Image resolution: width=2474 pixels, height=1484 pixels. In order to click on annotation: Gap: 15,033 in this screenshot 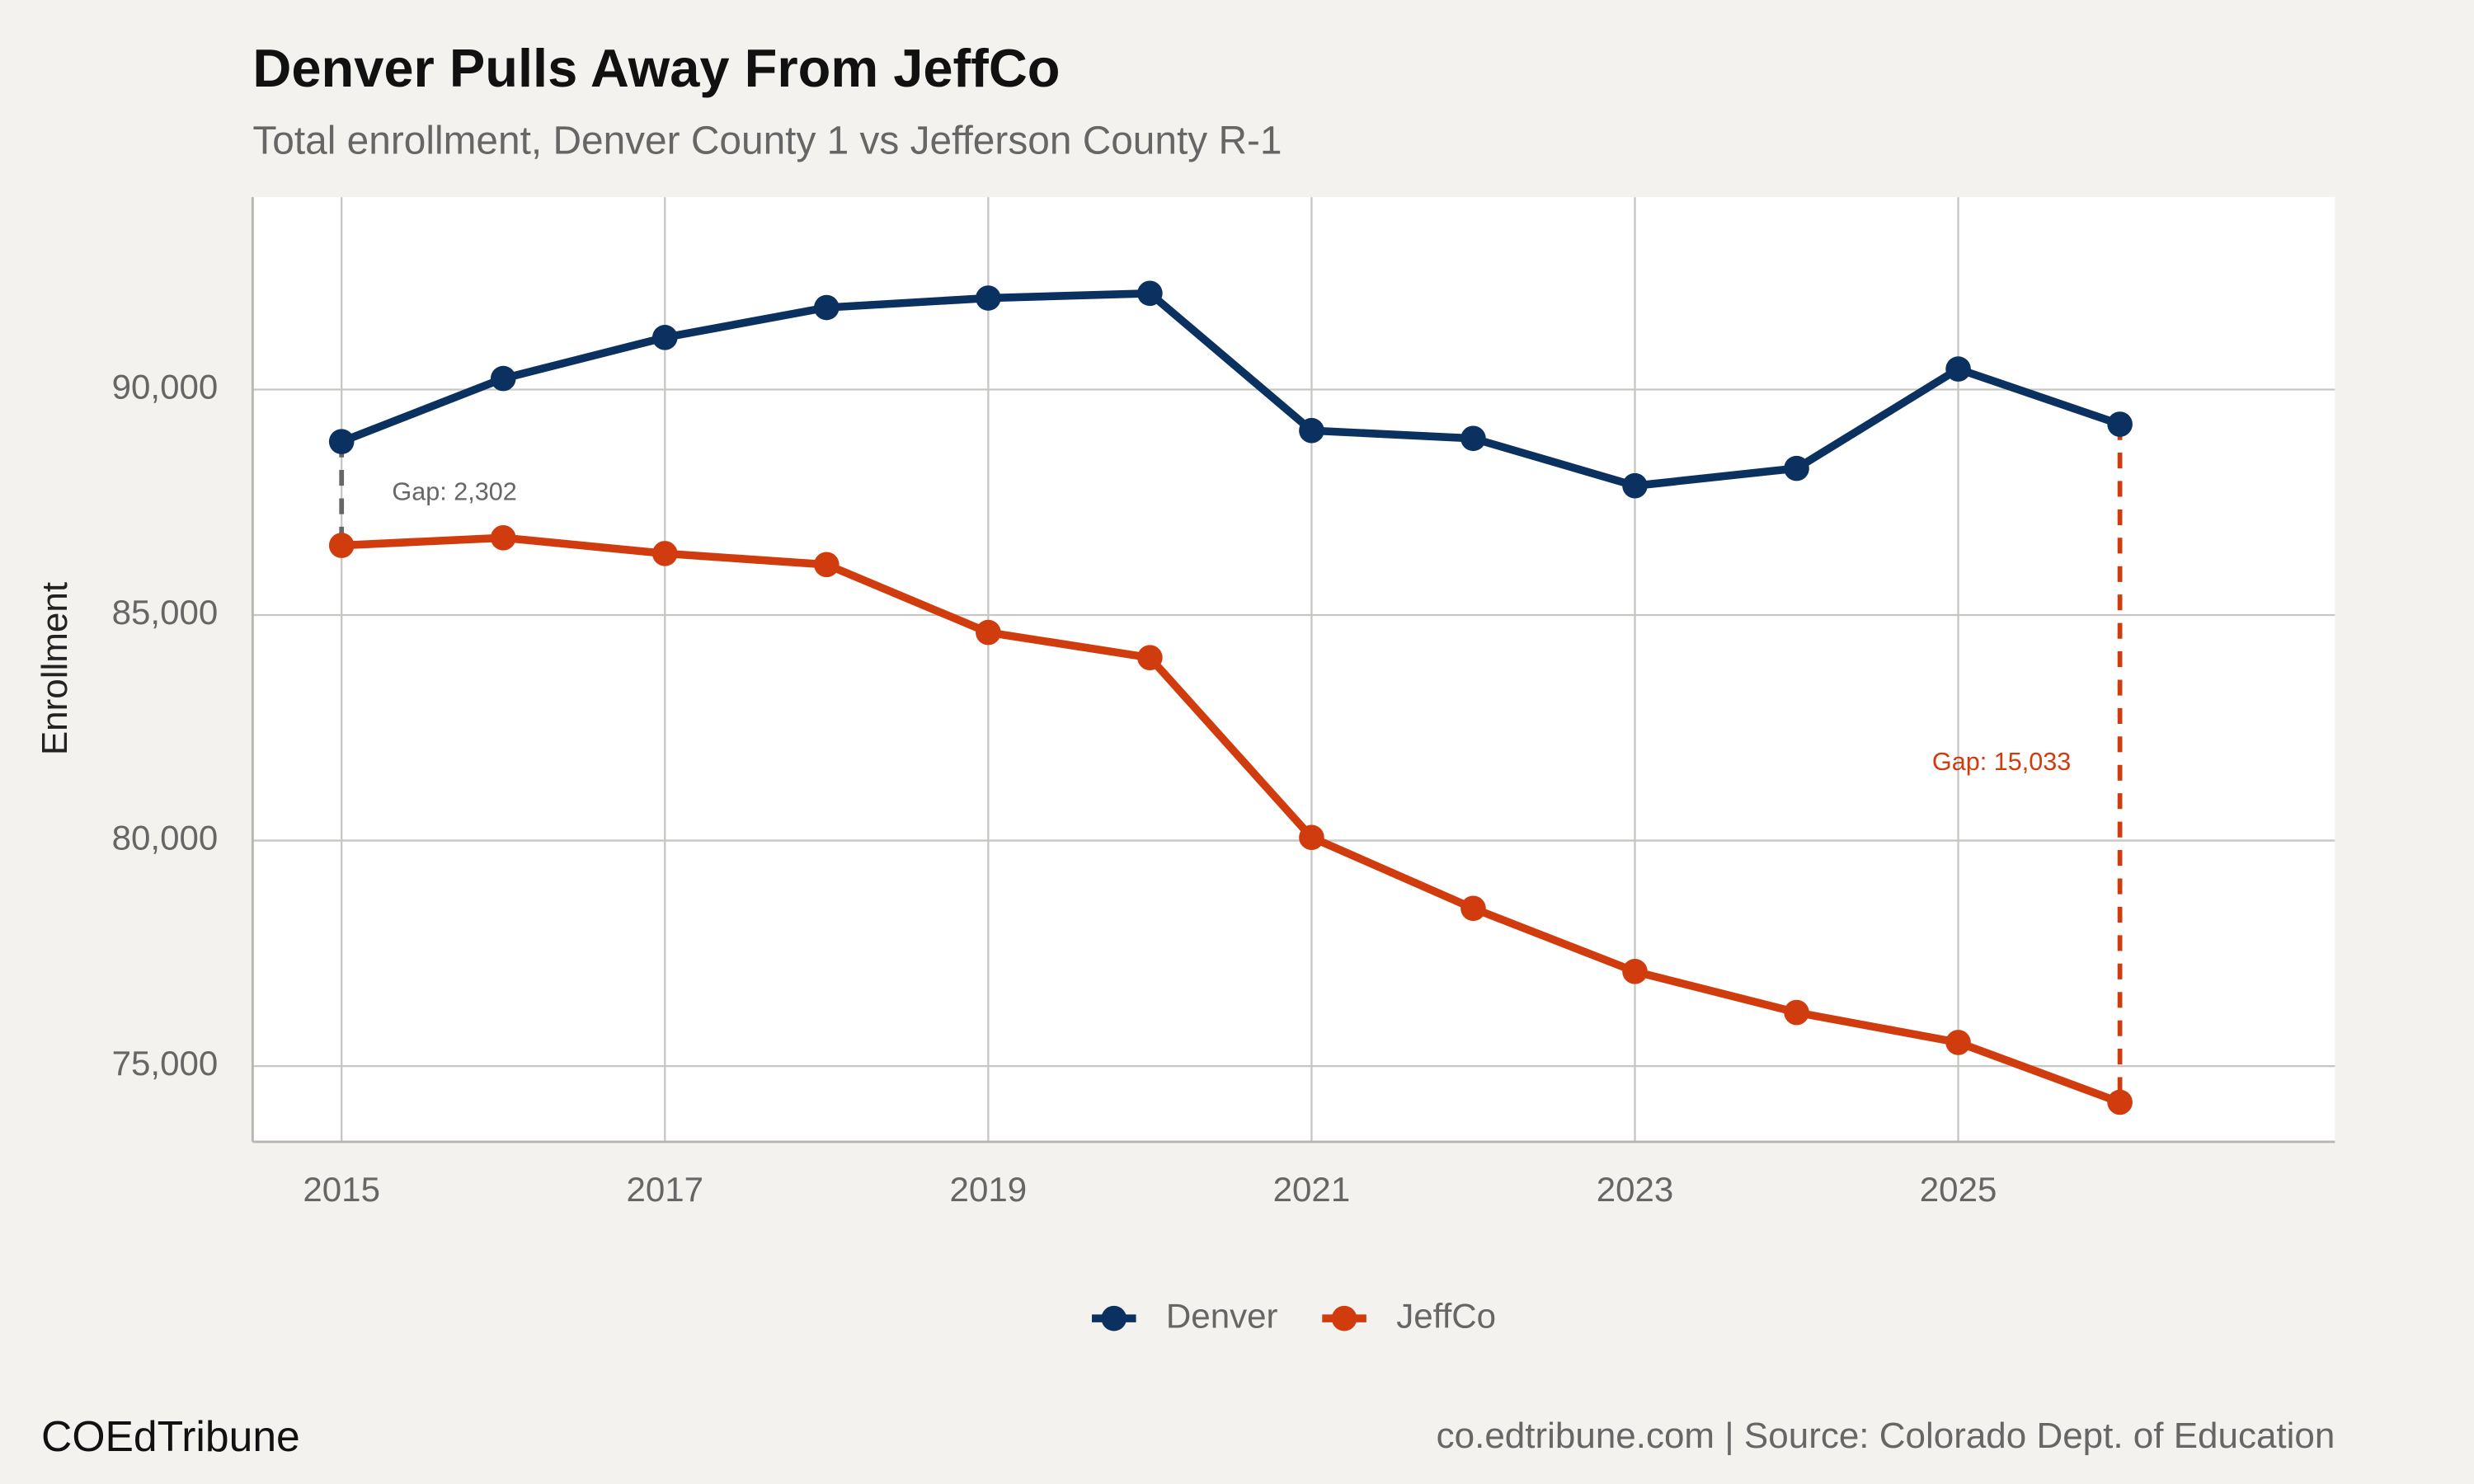, I will do `click(2001, 762)`.